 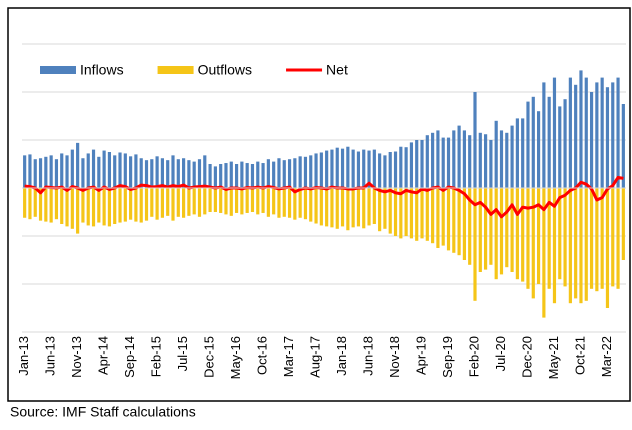 What do you see at coordinates (314, 357) in the screenshot?
I see `x-tick-label: Aug-17` at bounding box center [314, 357].